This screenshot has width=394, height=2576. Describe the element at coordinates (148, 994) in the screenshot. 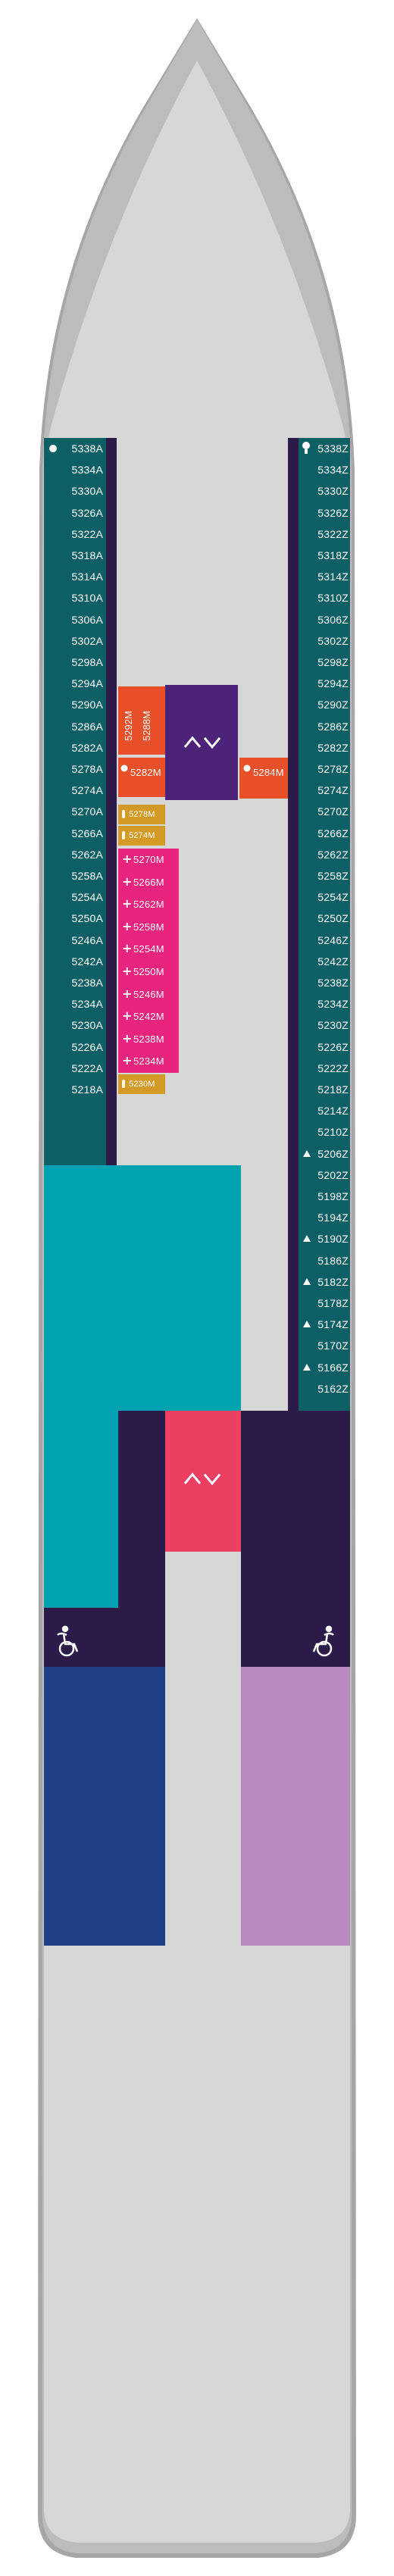

I see `cabin-label-5246m: 5246M` at that location.